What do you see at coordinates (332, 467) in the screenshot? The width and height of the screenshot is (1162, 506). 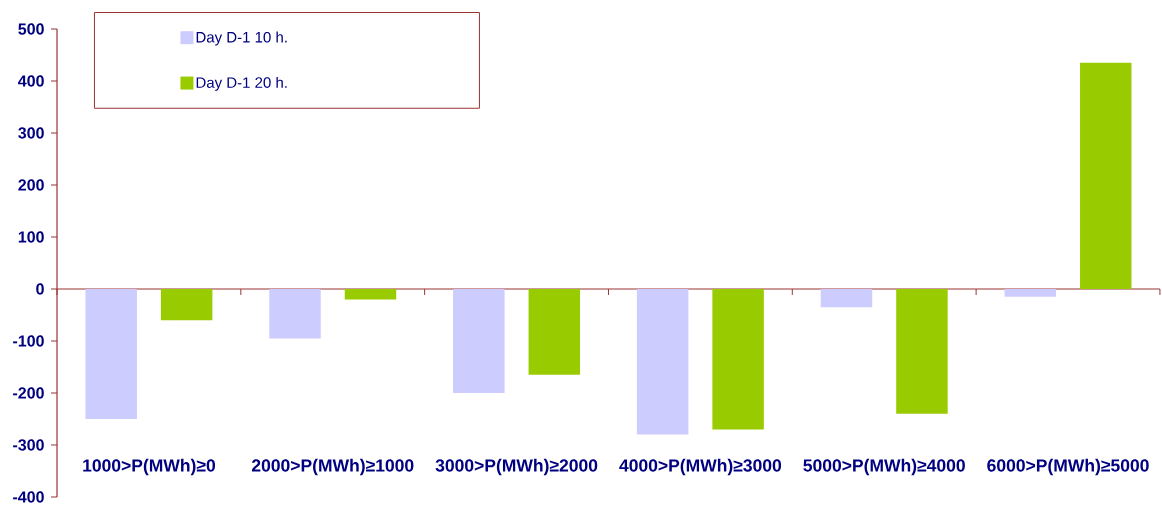 I see `x-tick-label: 2000>P(MWh)≥1000` at bounding box center [332, 467].